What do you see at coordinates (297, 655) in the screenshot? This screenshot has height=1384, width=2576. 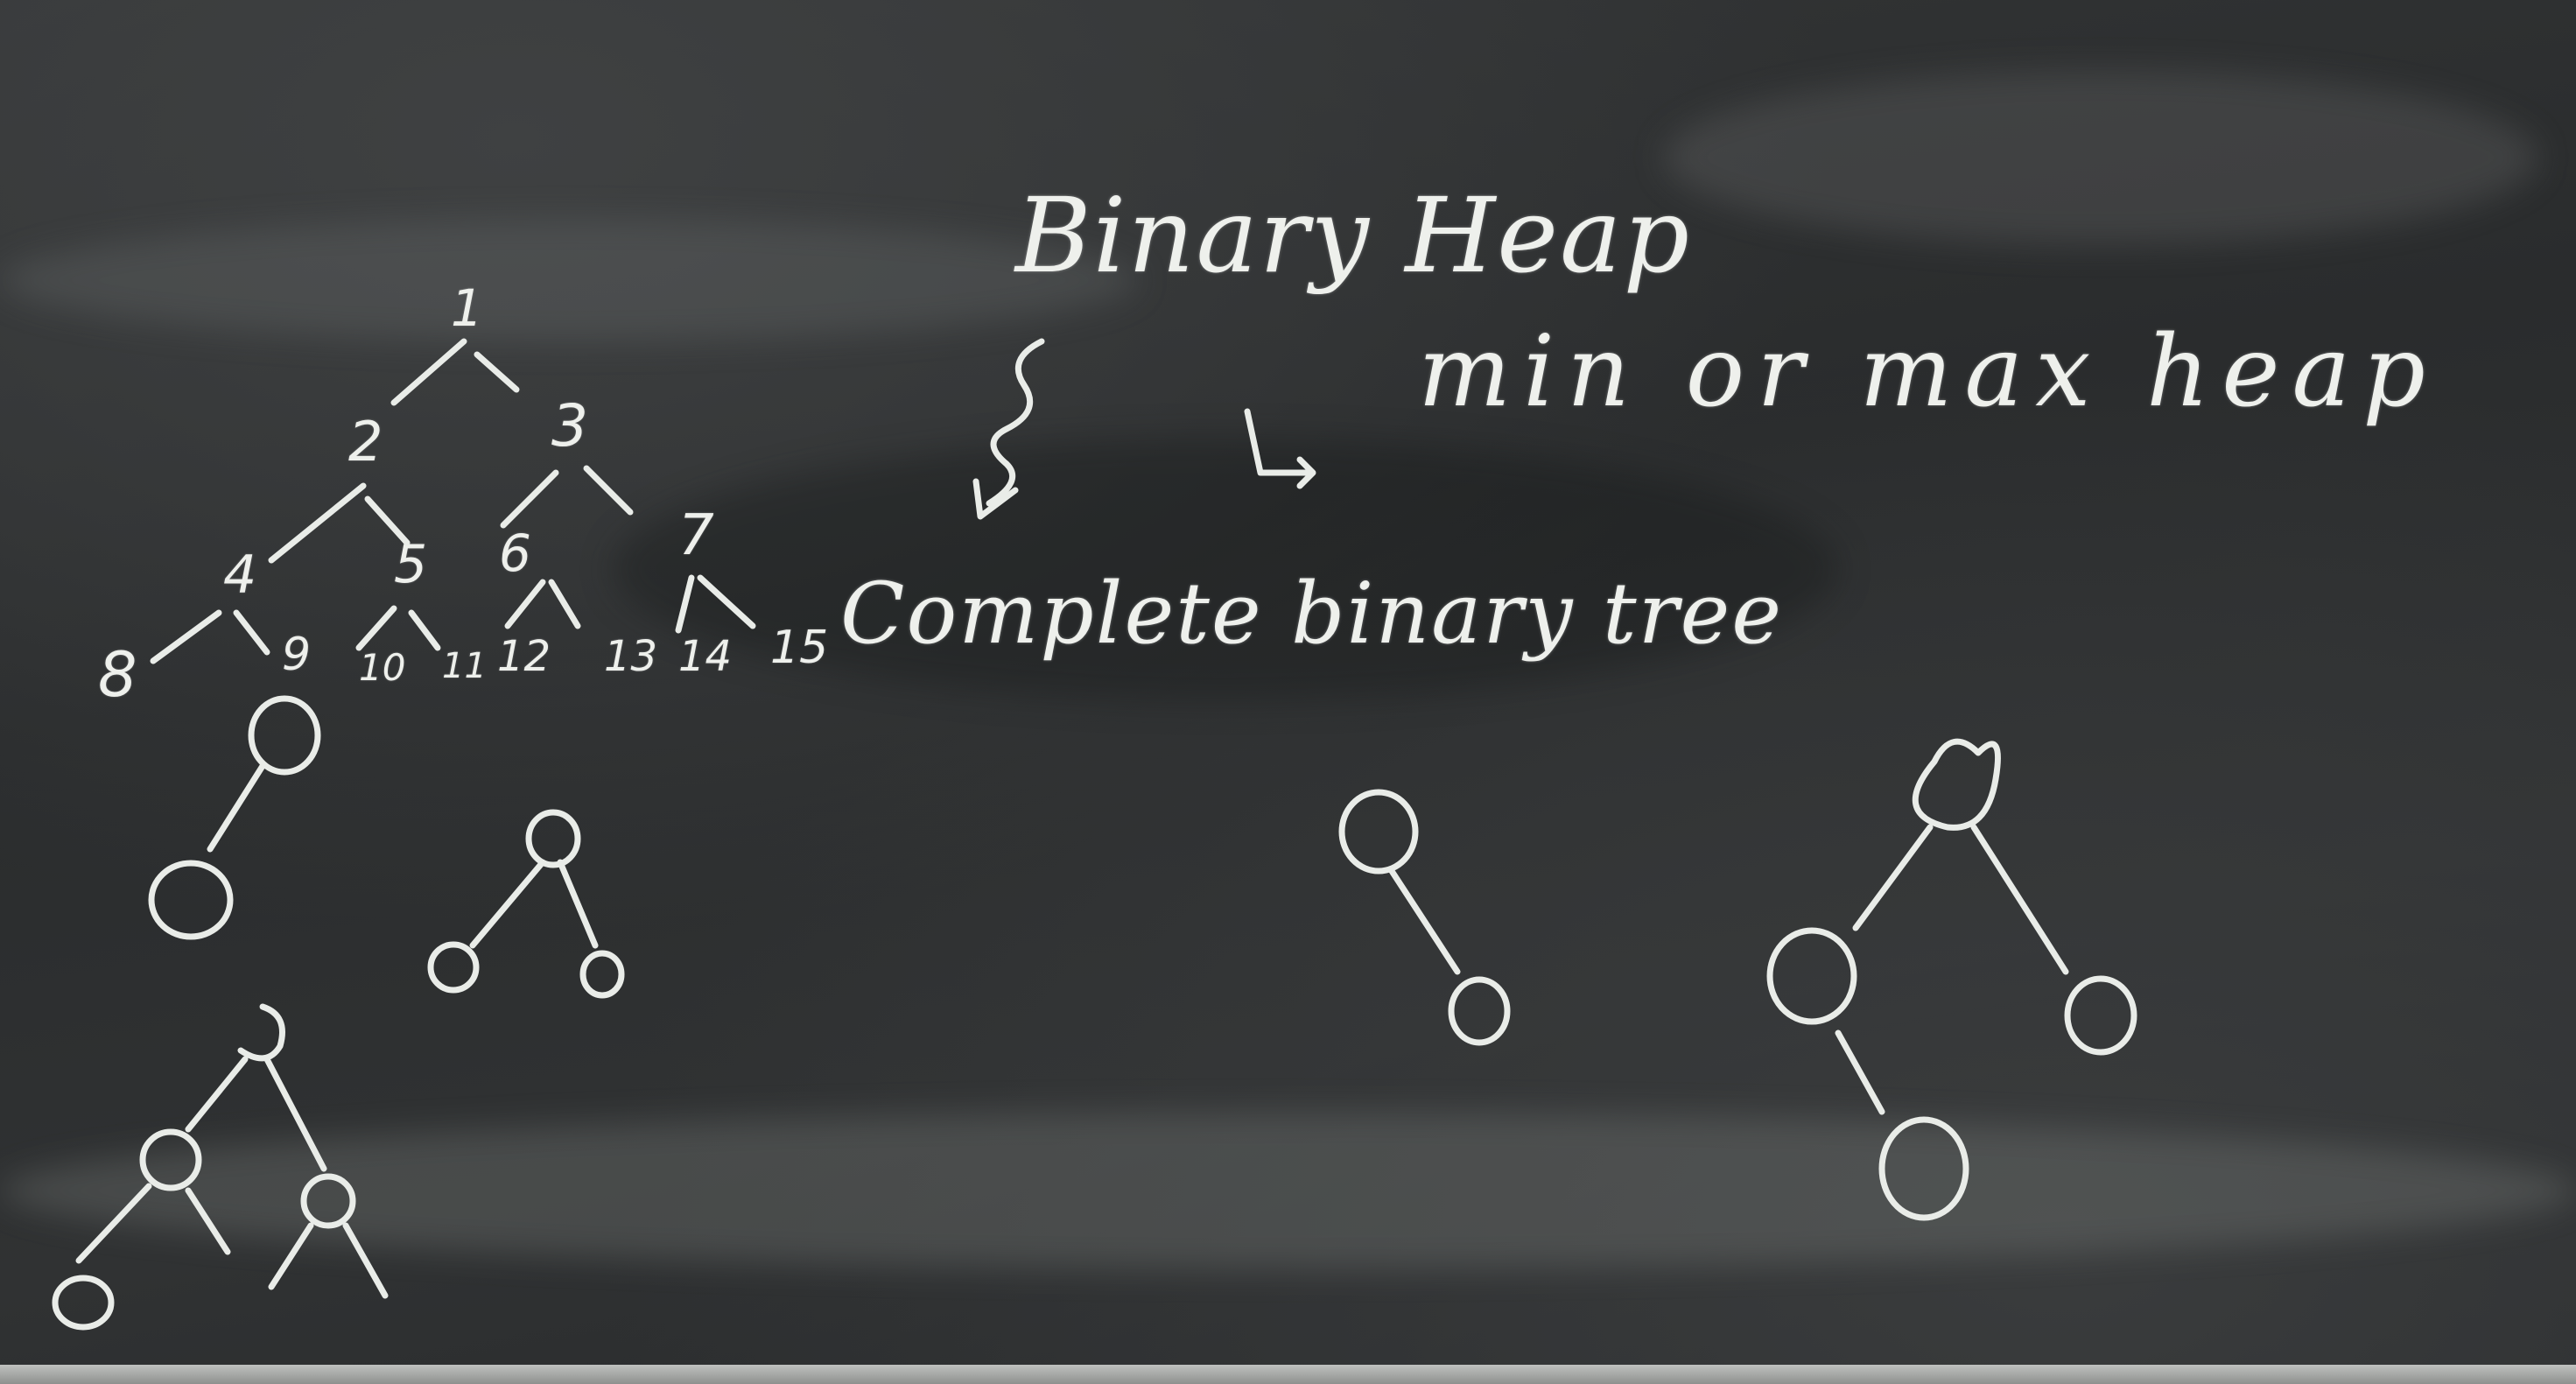 I see `tree-label-9: 9` at bounding box center [297, 655].